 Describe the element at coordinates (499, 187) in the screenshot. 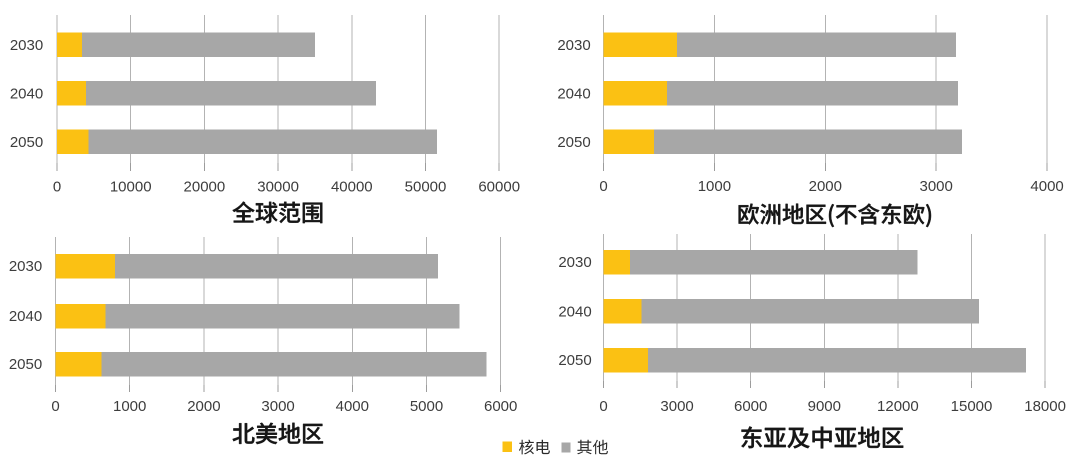

I see `svg-text: 60000` at that location.